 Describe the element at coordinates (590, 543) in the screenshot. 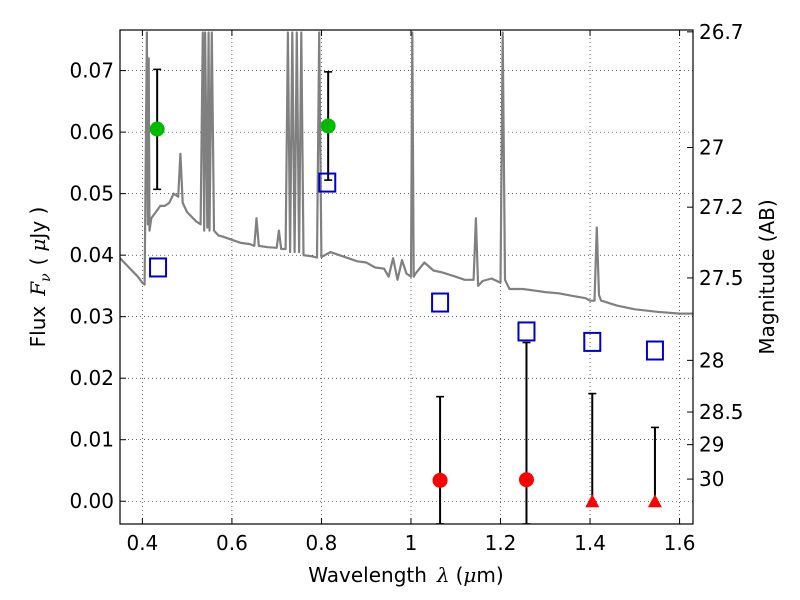

I see `x-tick-label: 1.4` at that location.